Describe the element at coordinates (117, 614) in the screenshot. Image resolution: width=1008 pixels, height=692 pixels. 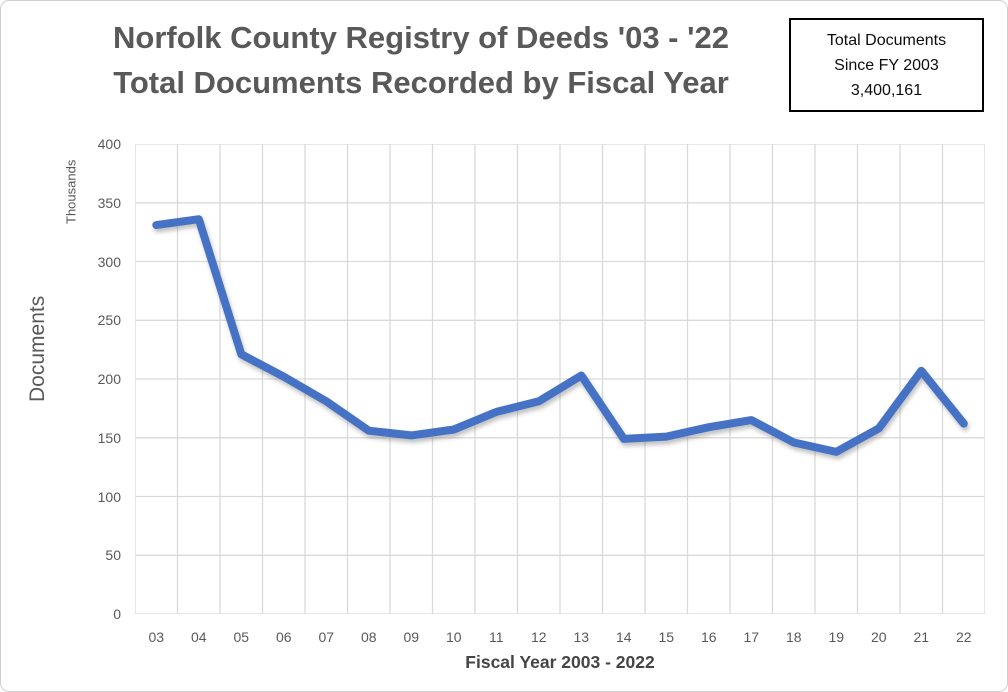
I see `y-tick-label: 0` at that location.